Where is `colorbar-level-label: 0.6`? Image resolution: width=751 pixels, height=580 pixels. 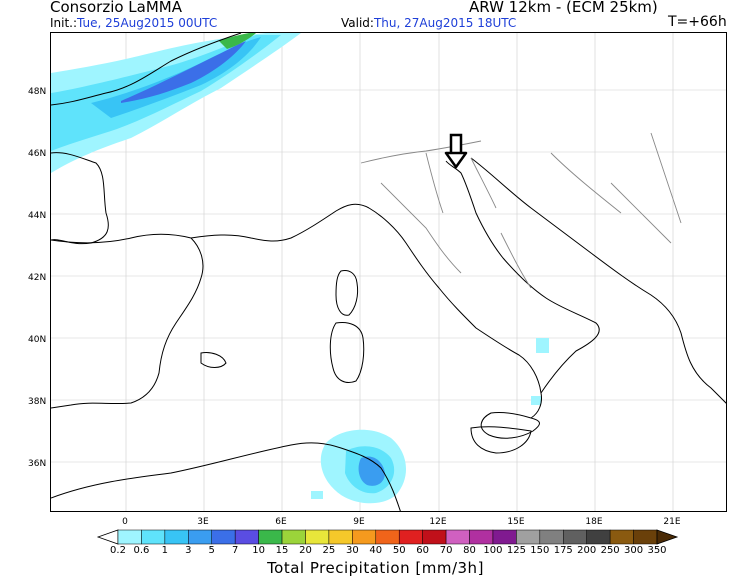 colorbar-level-label: 0.6 is located at coordinates (141, 550).